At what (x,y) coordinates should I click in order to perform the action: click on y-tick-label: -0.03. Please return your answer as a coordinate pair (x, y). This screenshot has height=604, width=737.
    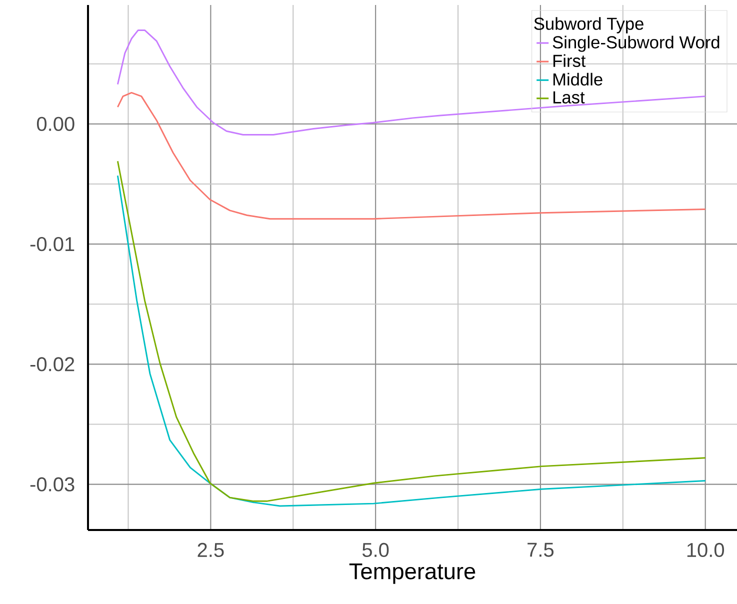
    Looking at the image, I should click on (52, 484).